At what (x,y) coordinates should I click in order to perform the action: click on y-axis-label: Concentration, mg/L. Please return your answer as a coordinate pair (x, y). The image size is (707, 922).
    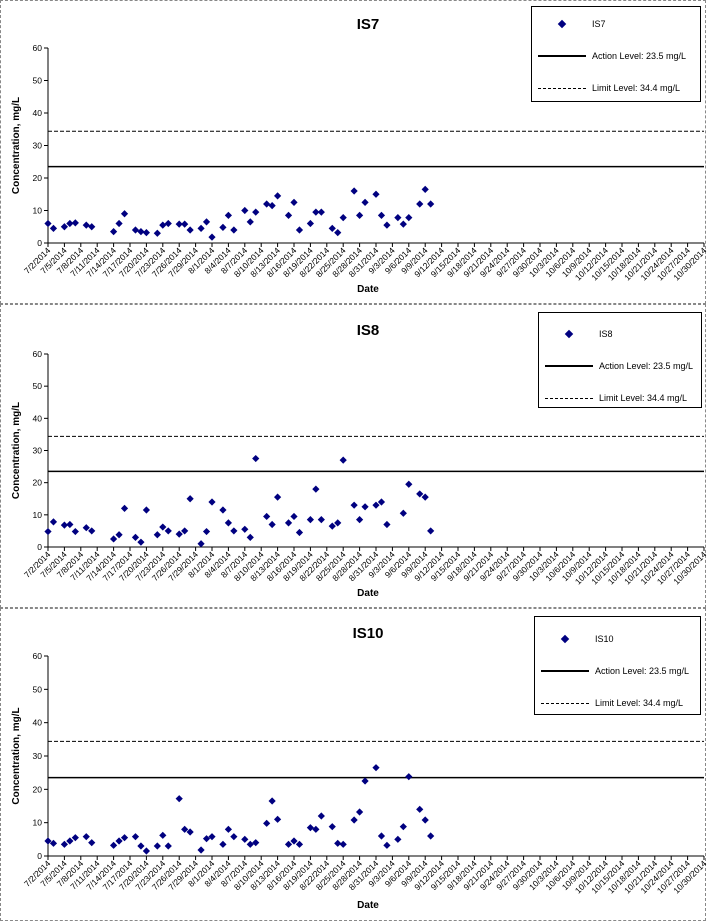
    Looking at the image, I should click on (16, 145).